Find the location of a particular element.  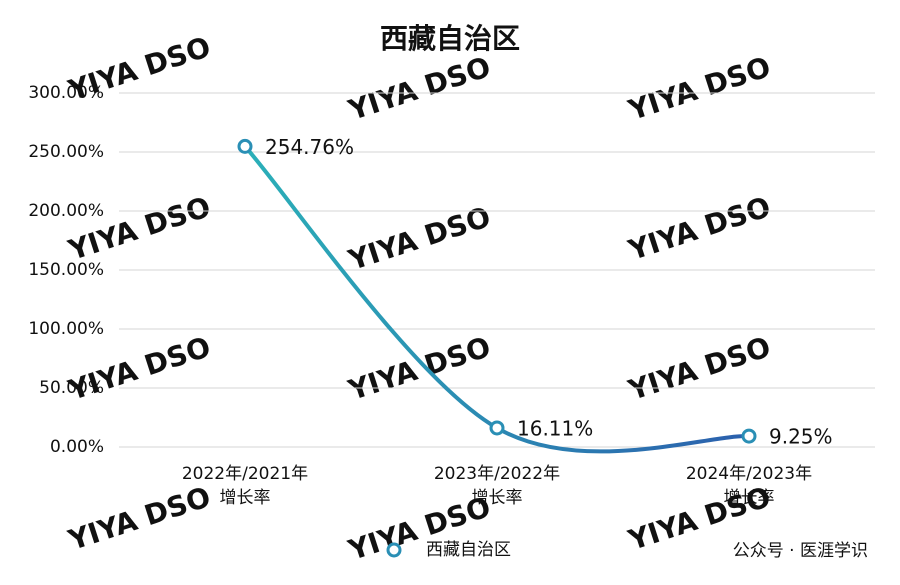

y-tick-label: 250.00% is located at coordinates (66, 152).